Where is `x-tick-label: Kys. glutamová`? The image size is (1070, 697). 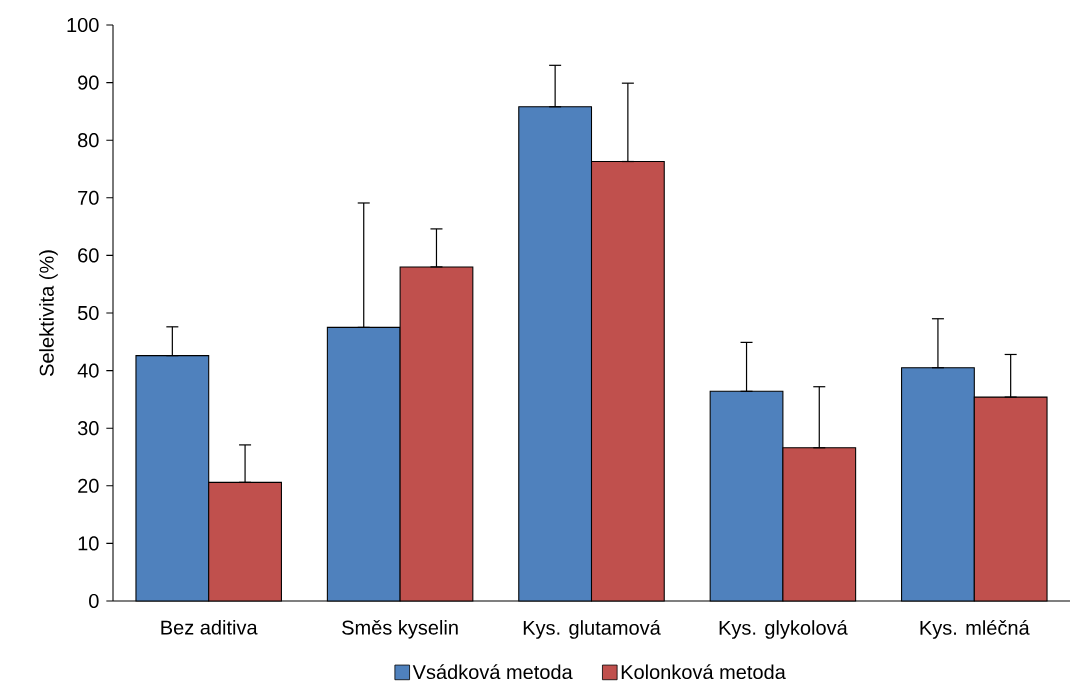
x-tick-label: Kys. glutamová is located at coordinates (592, 629).